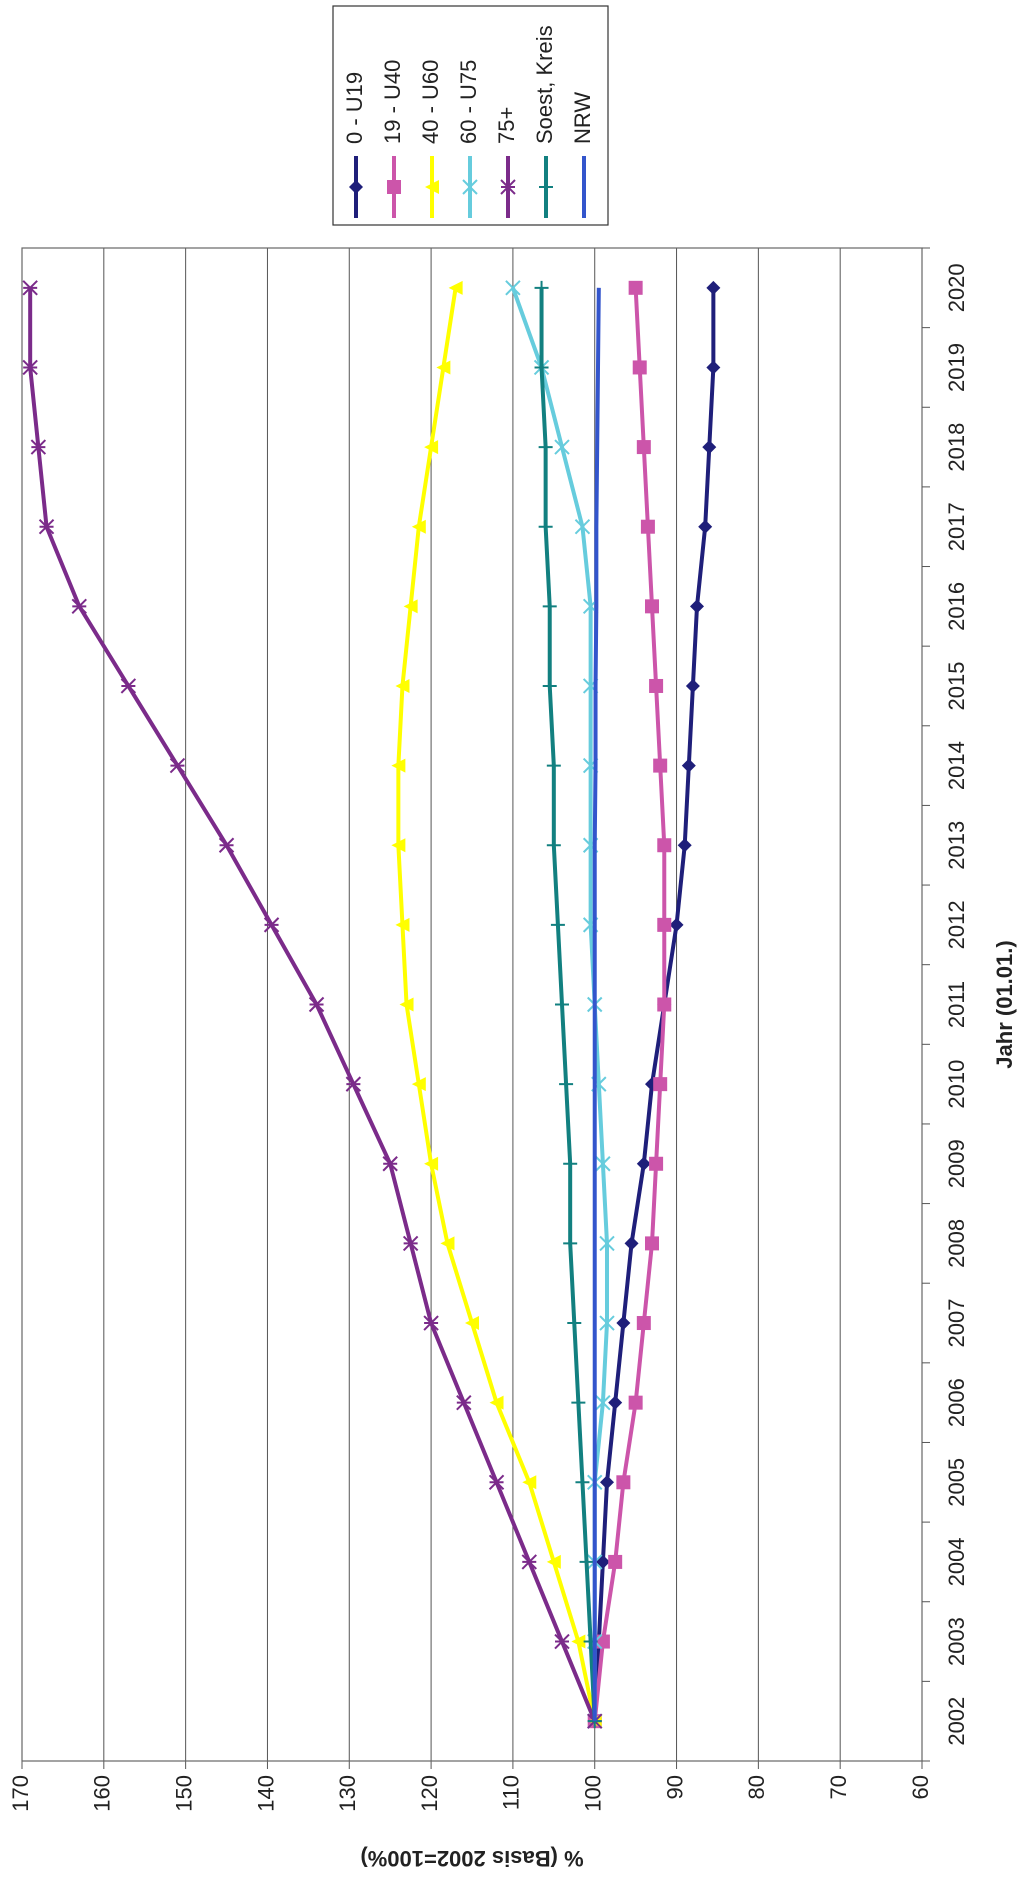 This screenshot has width=1030, height=1894. Describe the element at coordinates (956, 526) in the screenshot. I see `x-tick-label: 2017` at that location.